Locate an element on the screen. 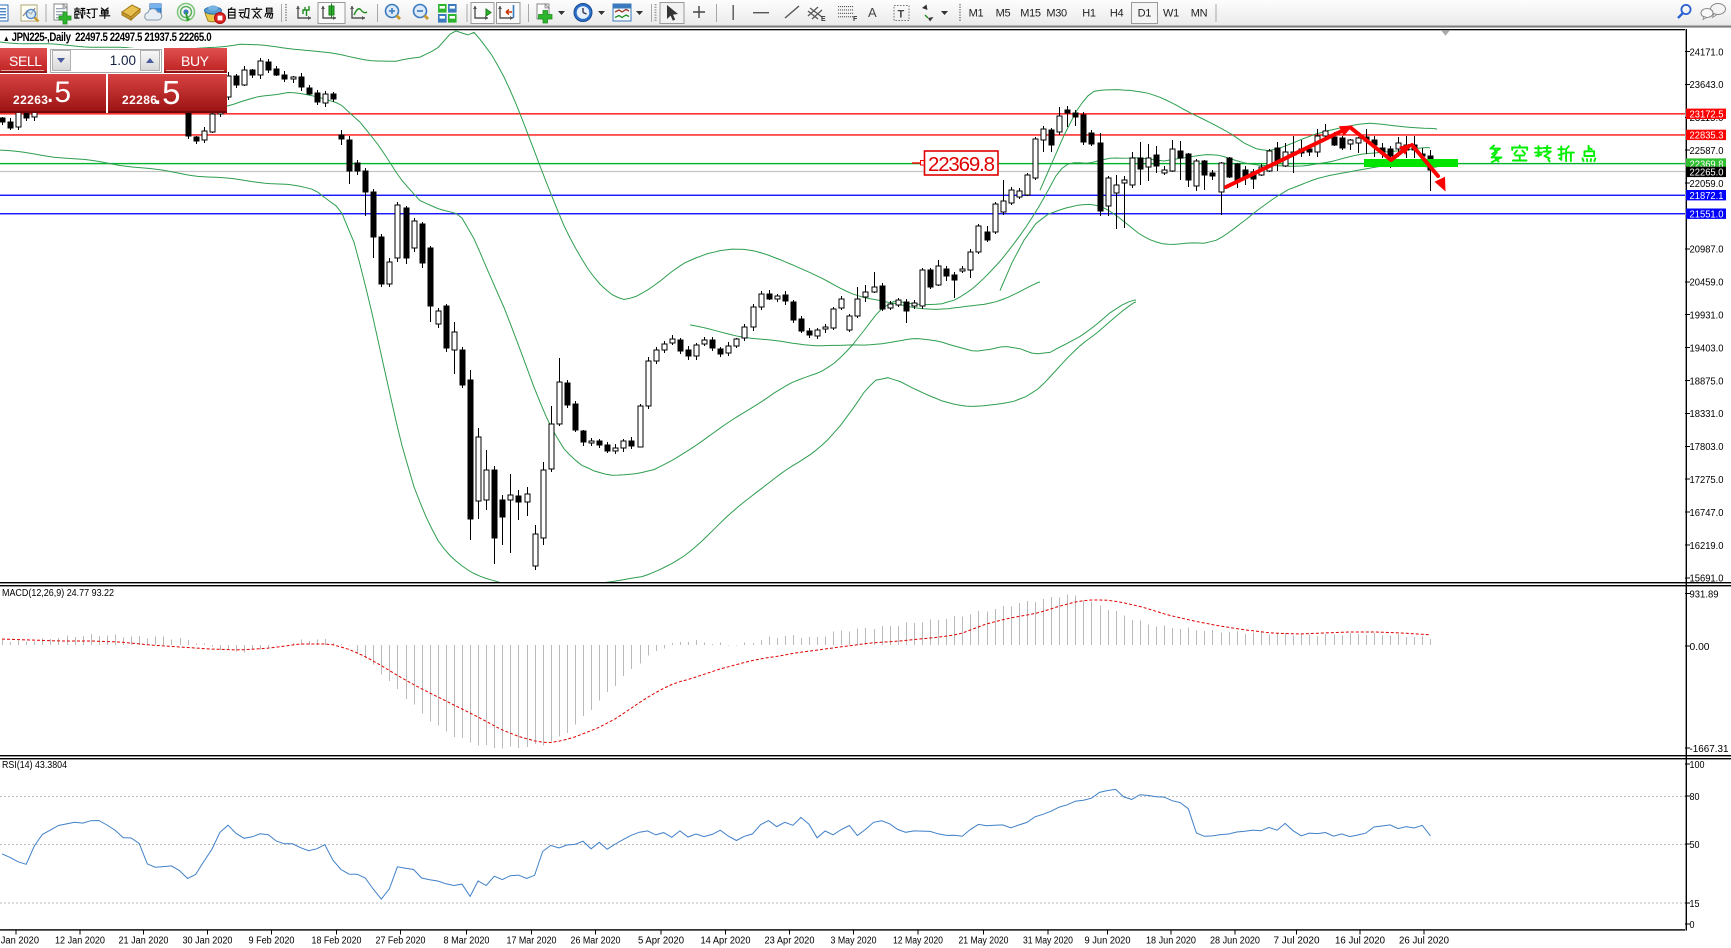 This screenshot has width=1731, height=948. svg-text: 19931.0 is located at coordinates (1707, 316).